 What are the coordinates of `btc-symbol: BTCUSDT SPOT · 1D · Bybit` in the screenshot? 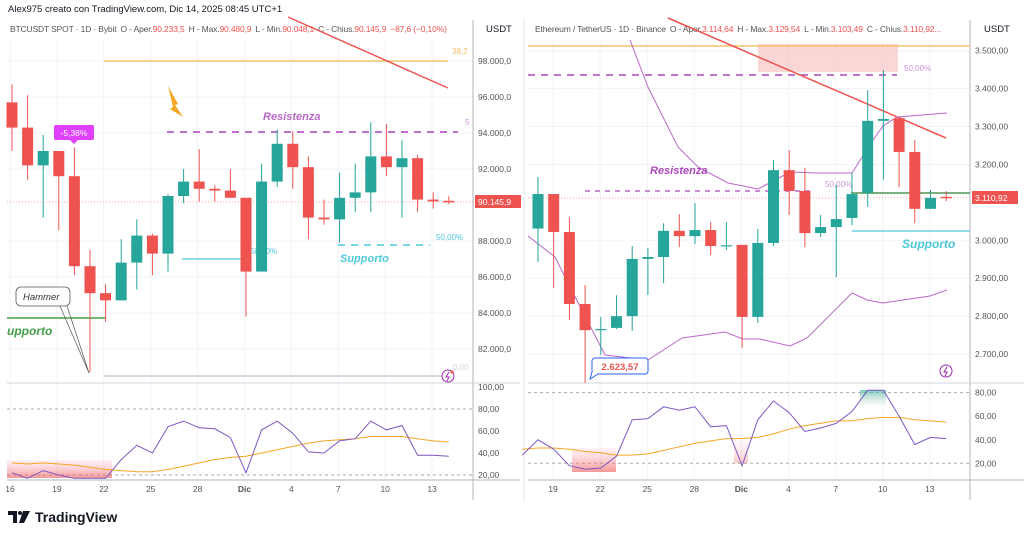 It's located at (63, 29).